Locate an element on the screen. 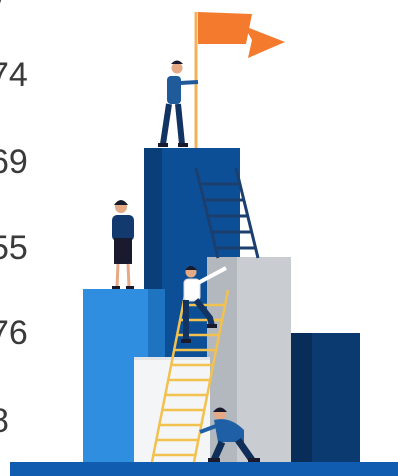 The width and height of the screenshot is (398, 476). axis-number-6: 8 is located at coordinates (30, 421).